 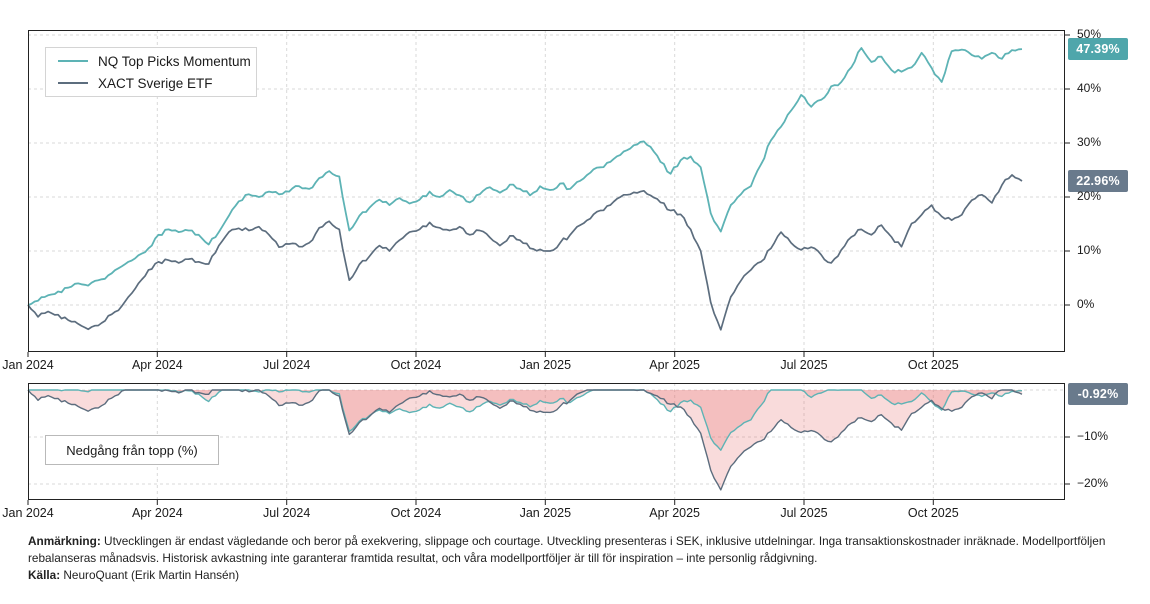 I want to click on drawdown-title-box: Nedgång från topp (%), so click(x=132, y=450).